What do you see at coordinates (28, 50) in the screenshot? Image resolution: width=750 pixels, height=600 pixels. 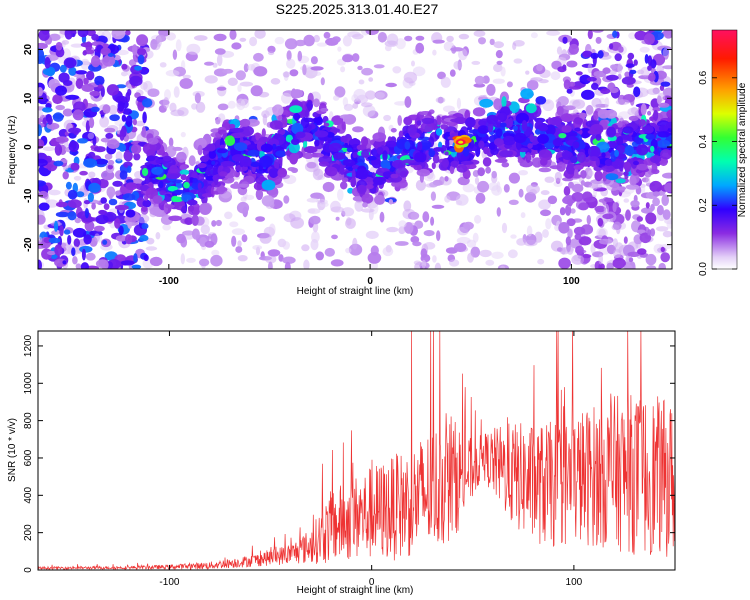 I see `y-tick-label: 20` at bounding box center [28, 50].